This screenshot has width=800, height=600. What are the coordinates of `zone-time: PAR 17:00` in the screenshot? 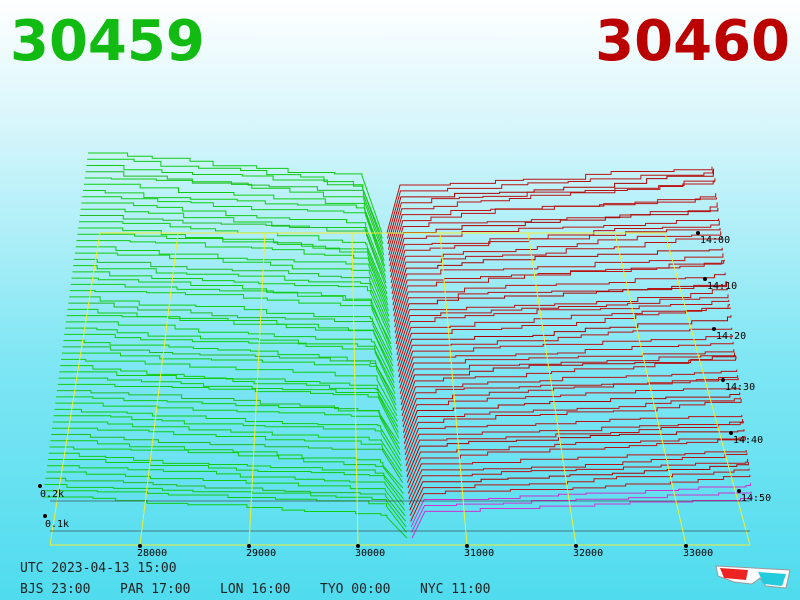 It's located at (155, 589).